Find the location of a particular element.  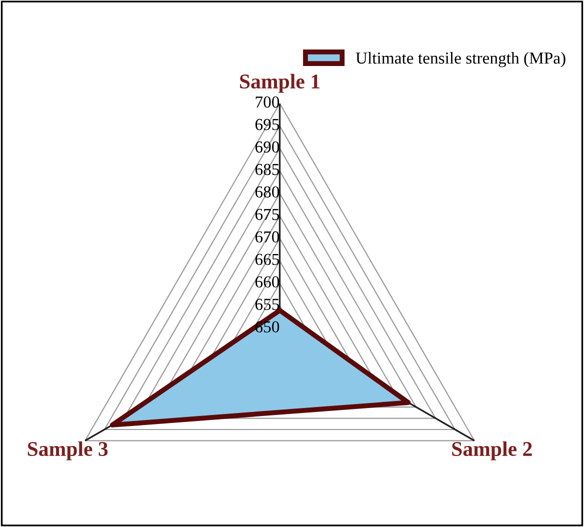

y-tick-label: 675 is located at coordinates (267, 214).